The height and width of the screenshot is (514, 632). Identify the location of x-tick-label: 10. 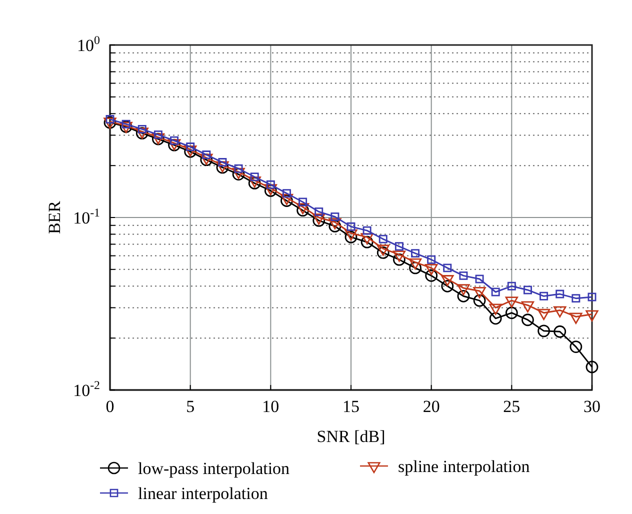
(271, 406).